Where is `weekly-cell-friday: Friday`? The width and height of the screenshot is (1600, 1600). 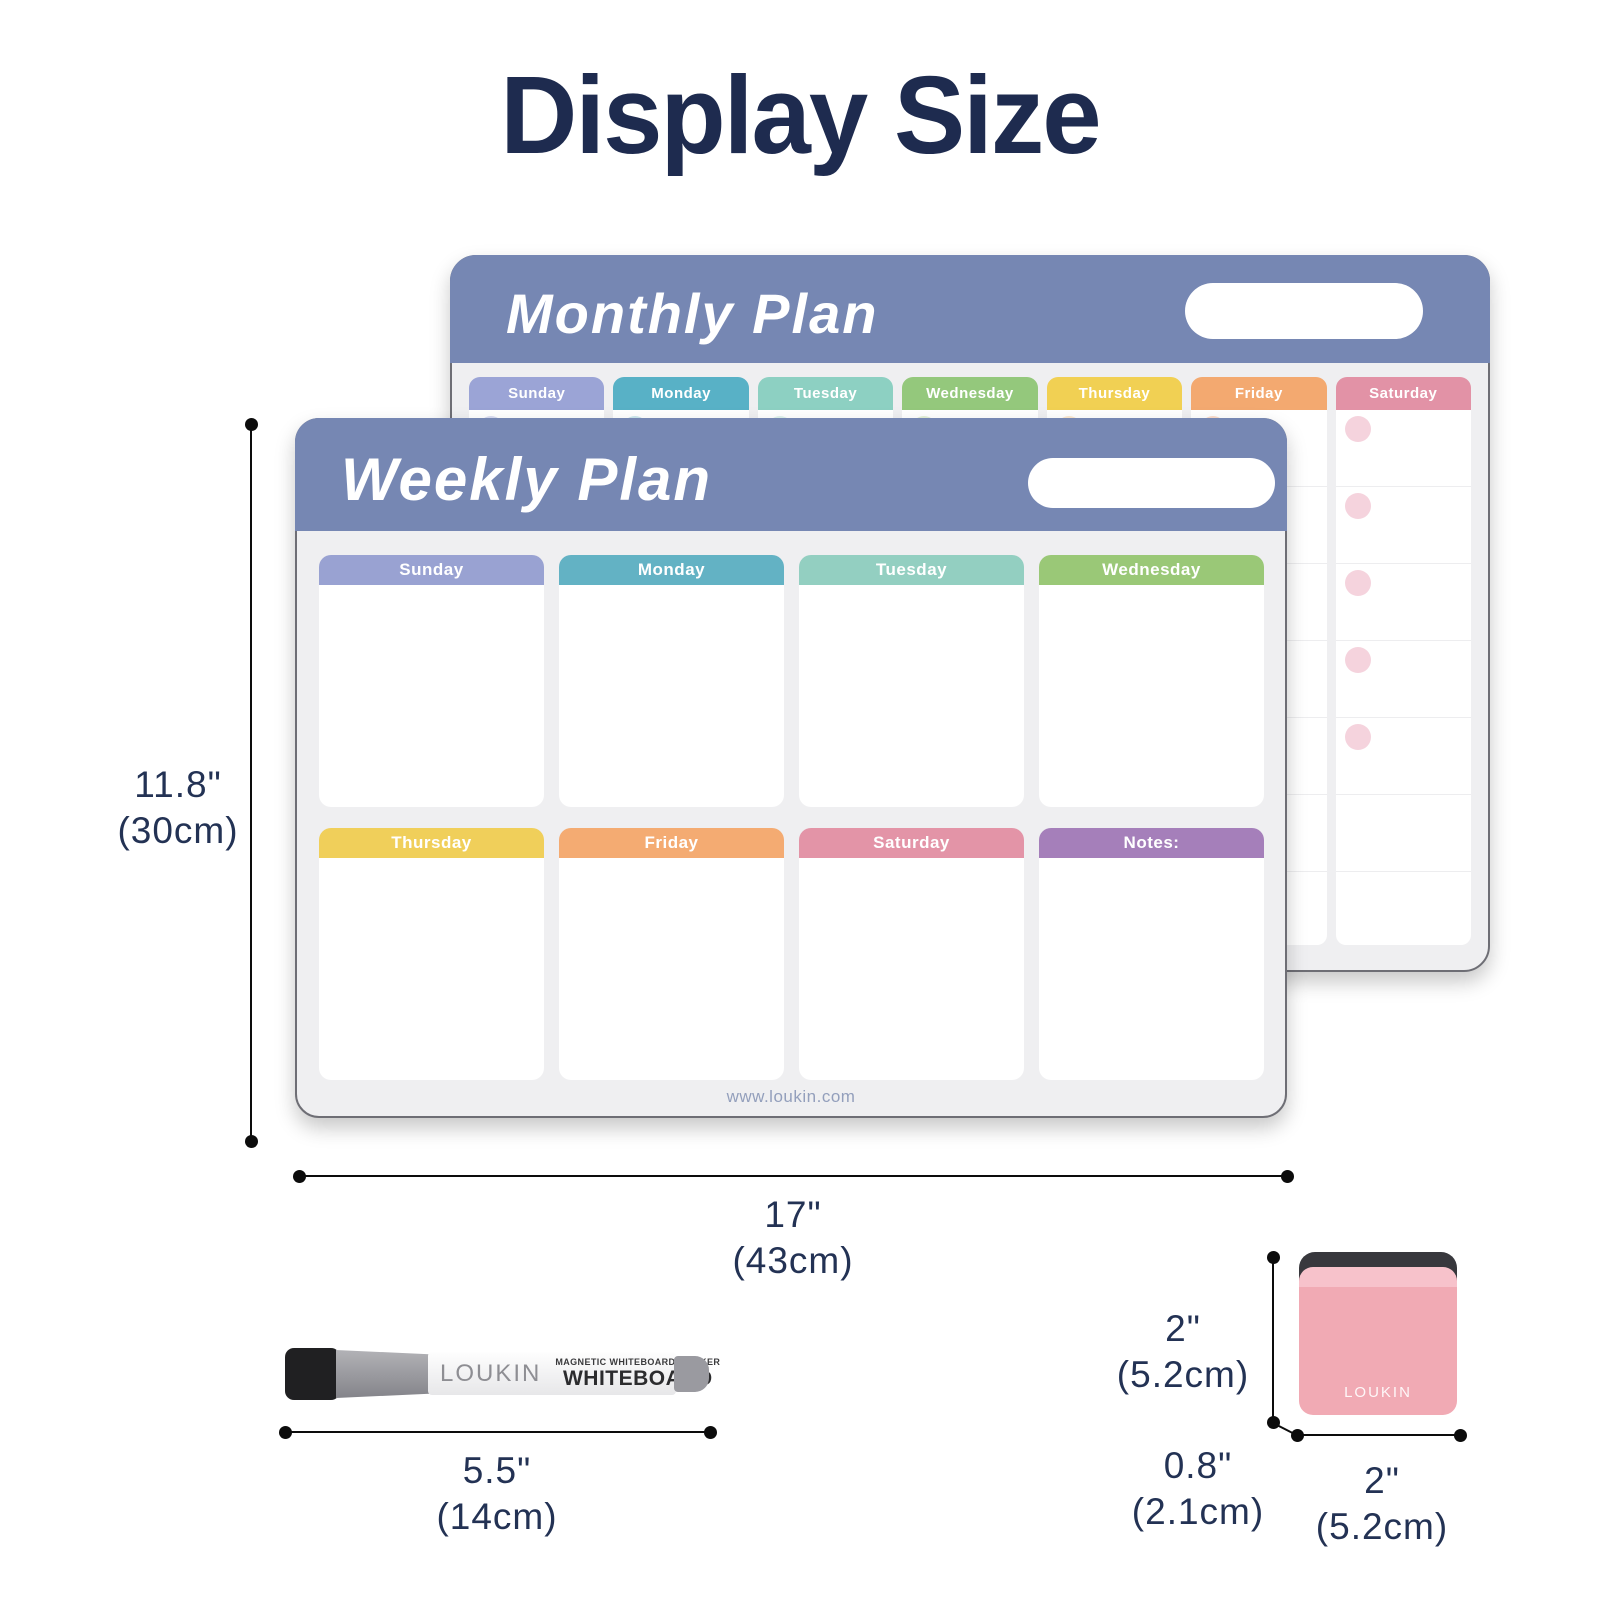
weekly-cell-friday: Friday is located at coordinates (671, 954).